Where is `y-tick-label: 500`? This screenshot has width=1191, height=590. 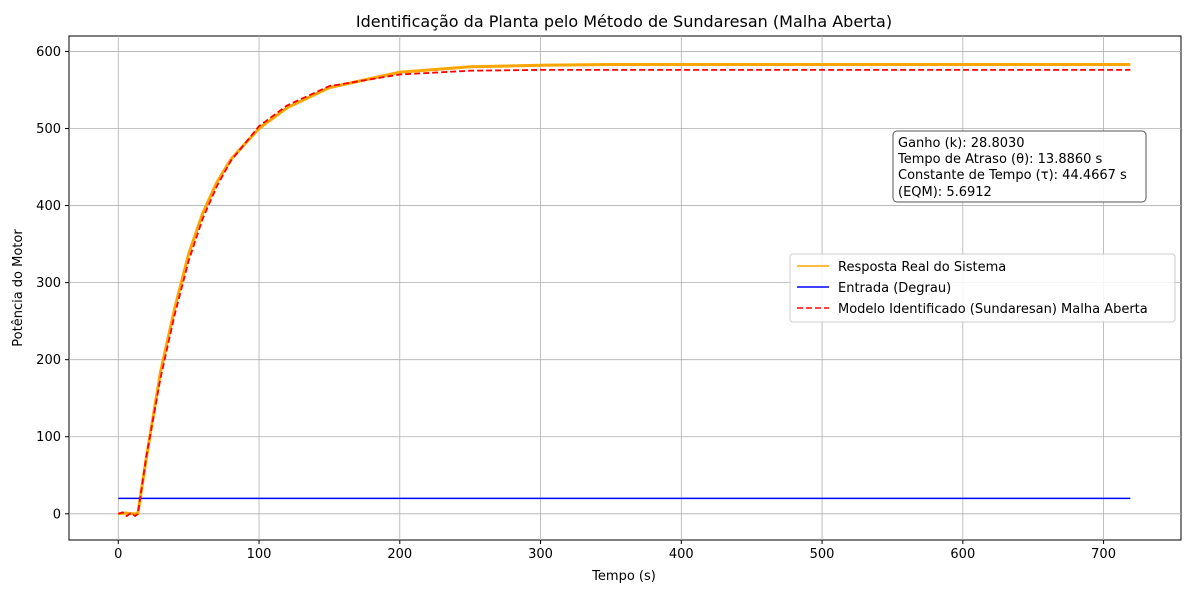
y-tick-label: 500 is located at coordinates (48, 129).